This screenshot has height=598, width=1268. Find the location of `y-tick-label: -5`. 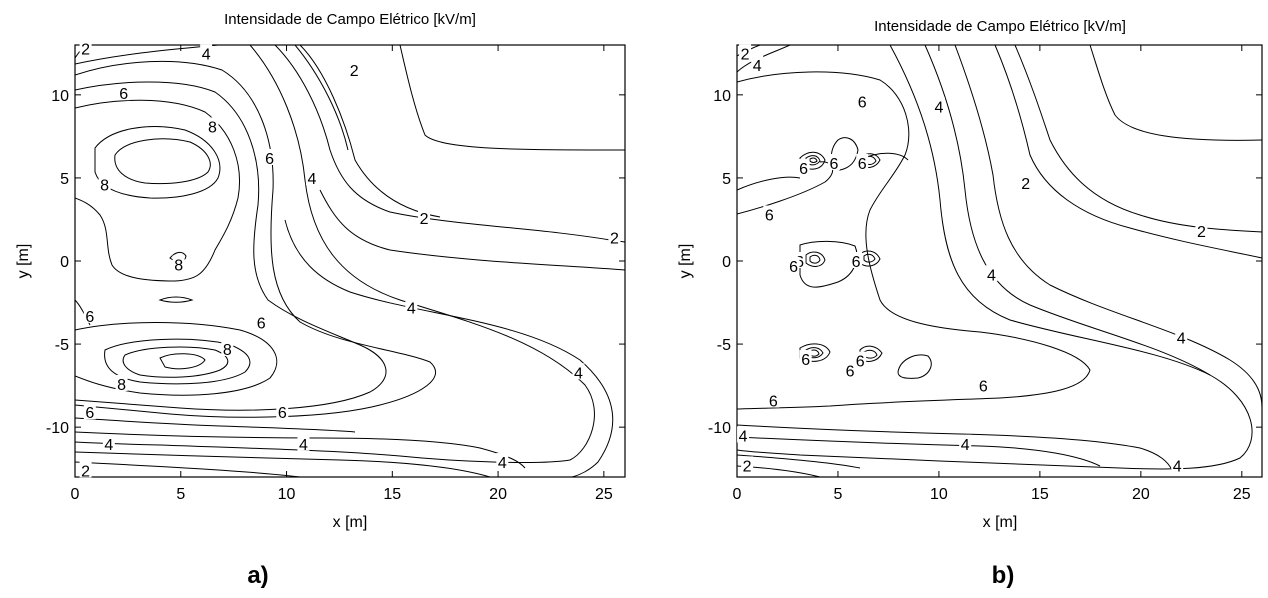

y-tick-label: -5 is located at coordinates (724, 345).